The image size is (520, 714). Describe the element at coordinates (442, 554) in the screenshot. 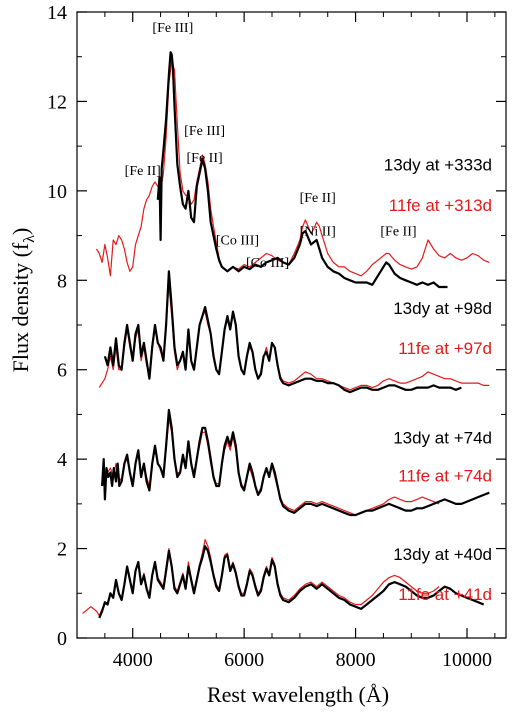

I see `legend-label-13dy: 13dy at +40d` at that location.